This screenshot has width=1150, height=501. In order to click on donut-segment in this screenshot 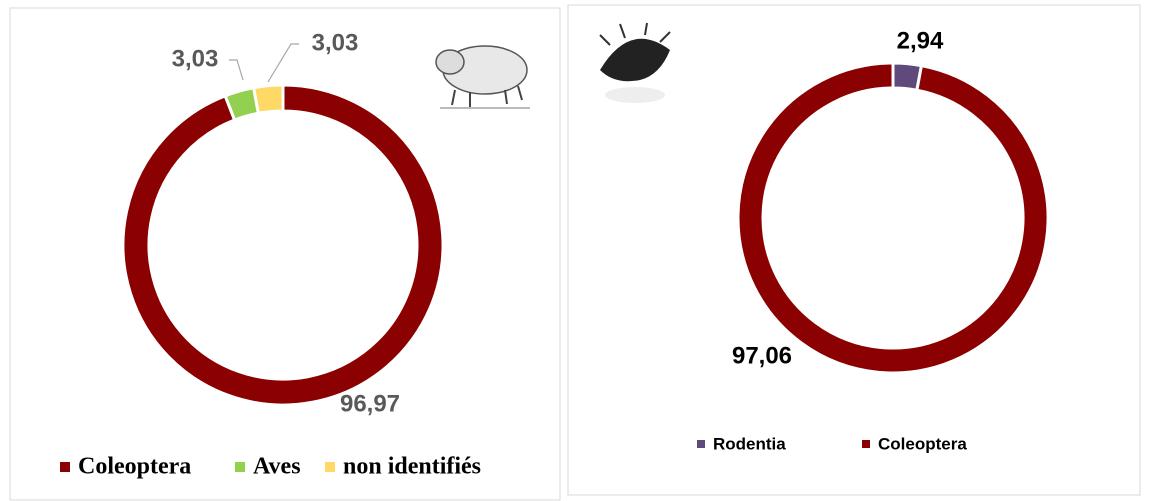, I will do `click(268, 99)`.